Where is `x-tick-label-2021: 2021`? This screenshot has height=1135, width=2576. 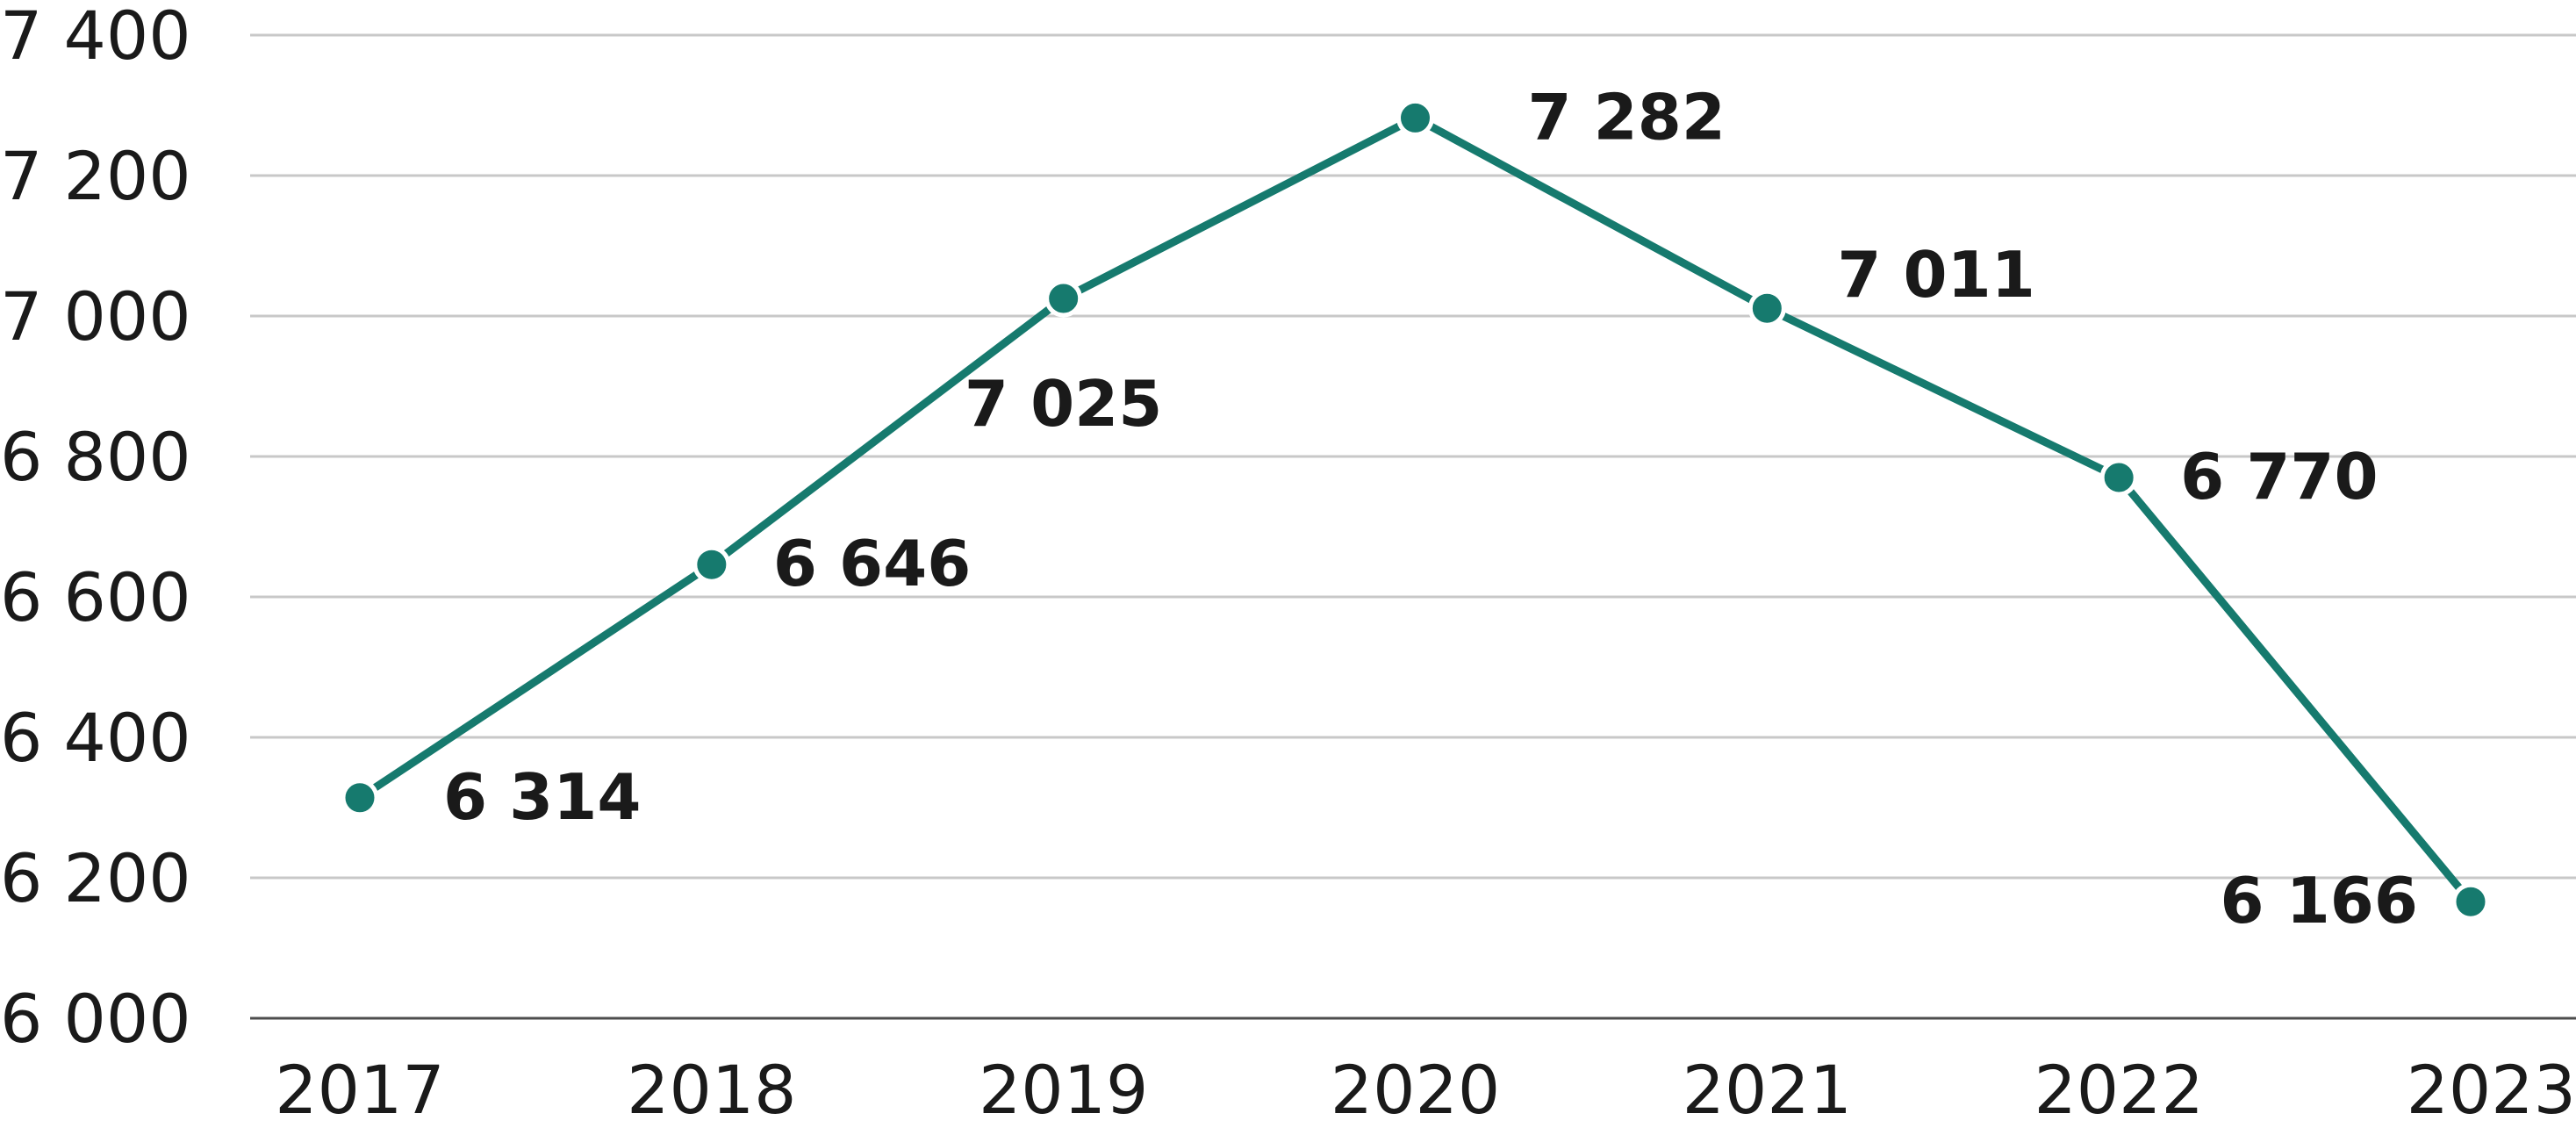 x-tick-label-2021: 2021 is located at coordinates (1767, 1090).